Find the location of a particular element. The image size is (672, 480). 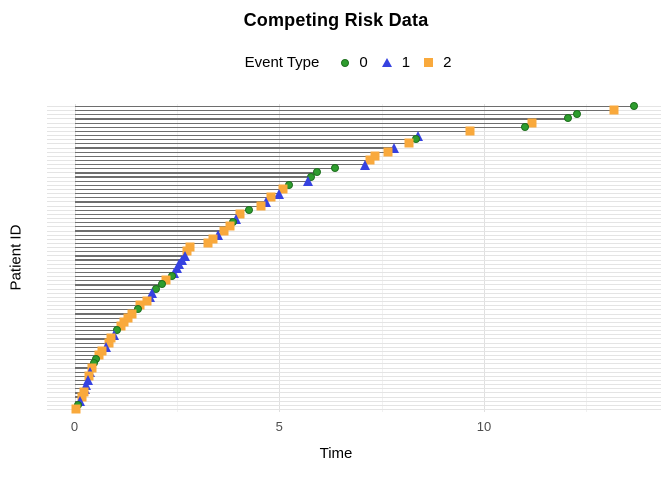

legend: Event Type 0 1 2 is located at coordinates (336, 62).